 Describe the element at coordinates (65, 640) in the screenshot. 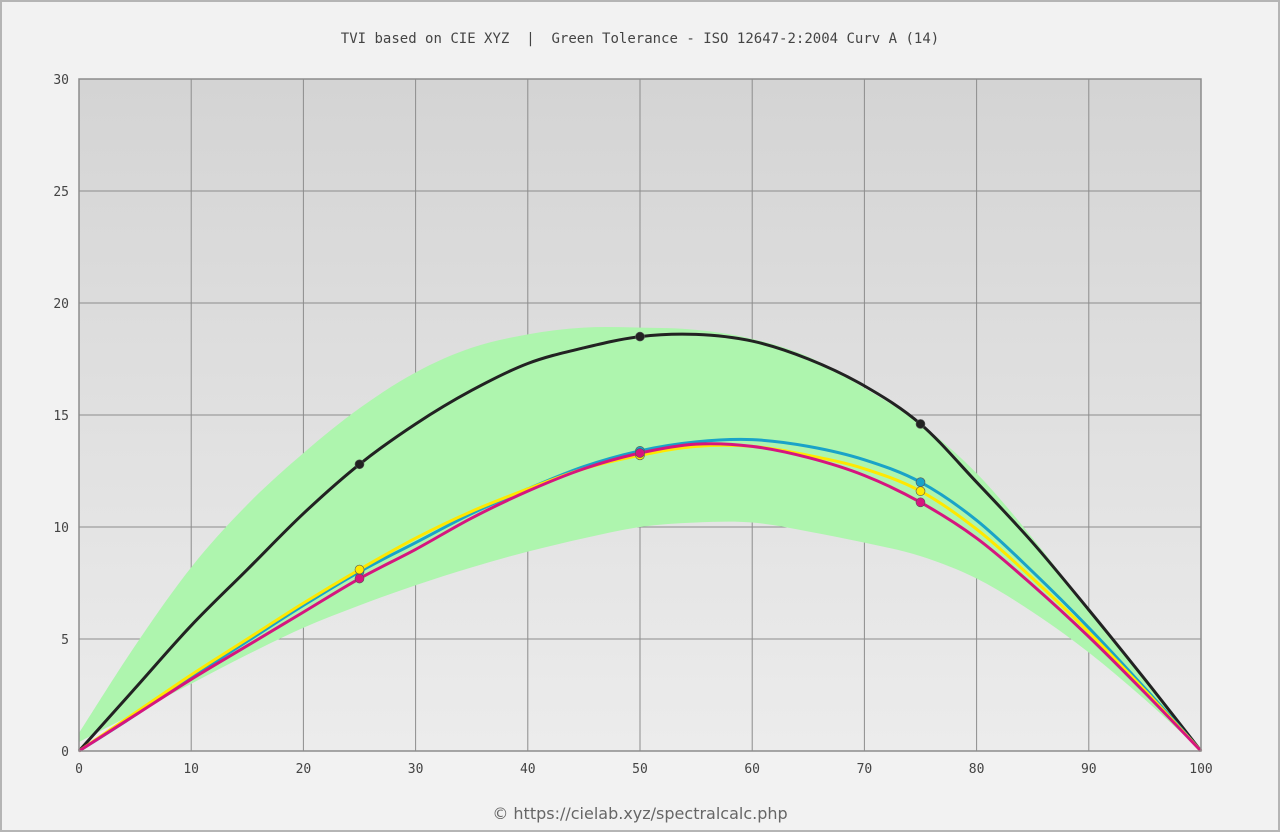

I see `y-tick-label: 5` at that location.